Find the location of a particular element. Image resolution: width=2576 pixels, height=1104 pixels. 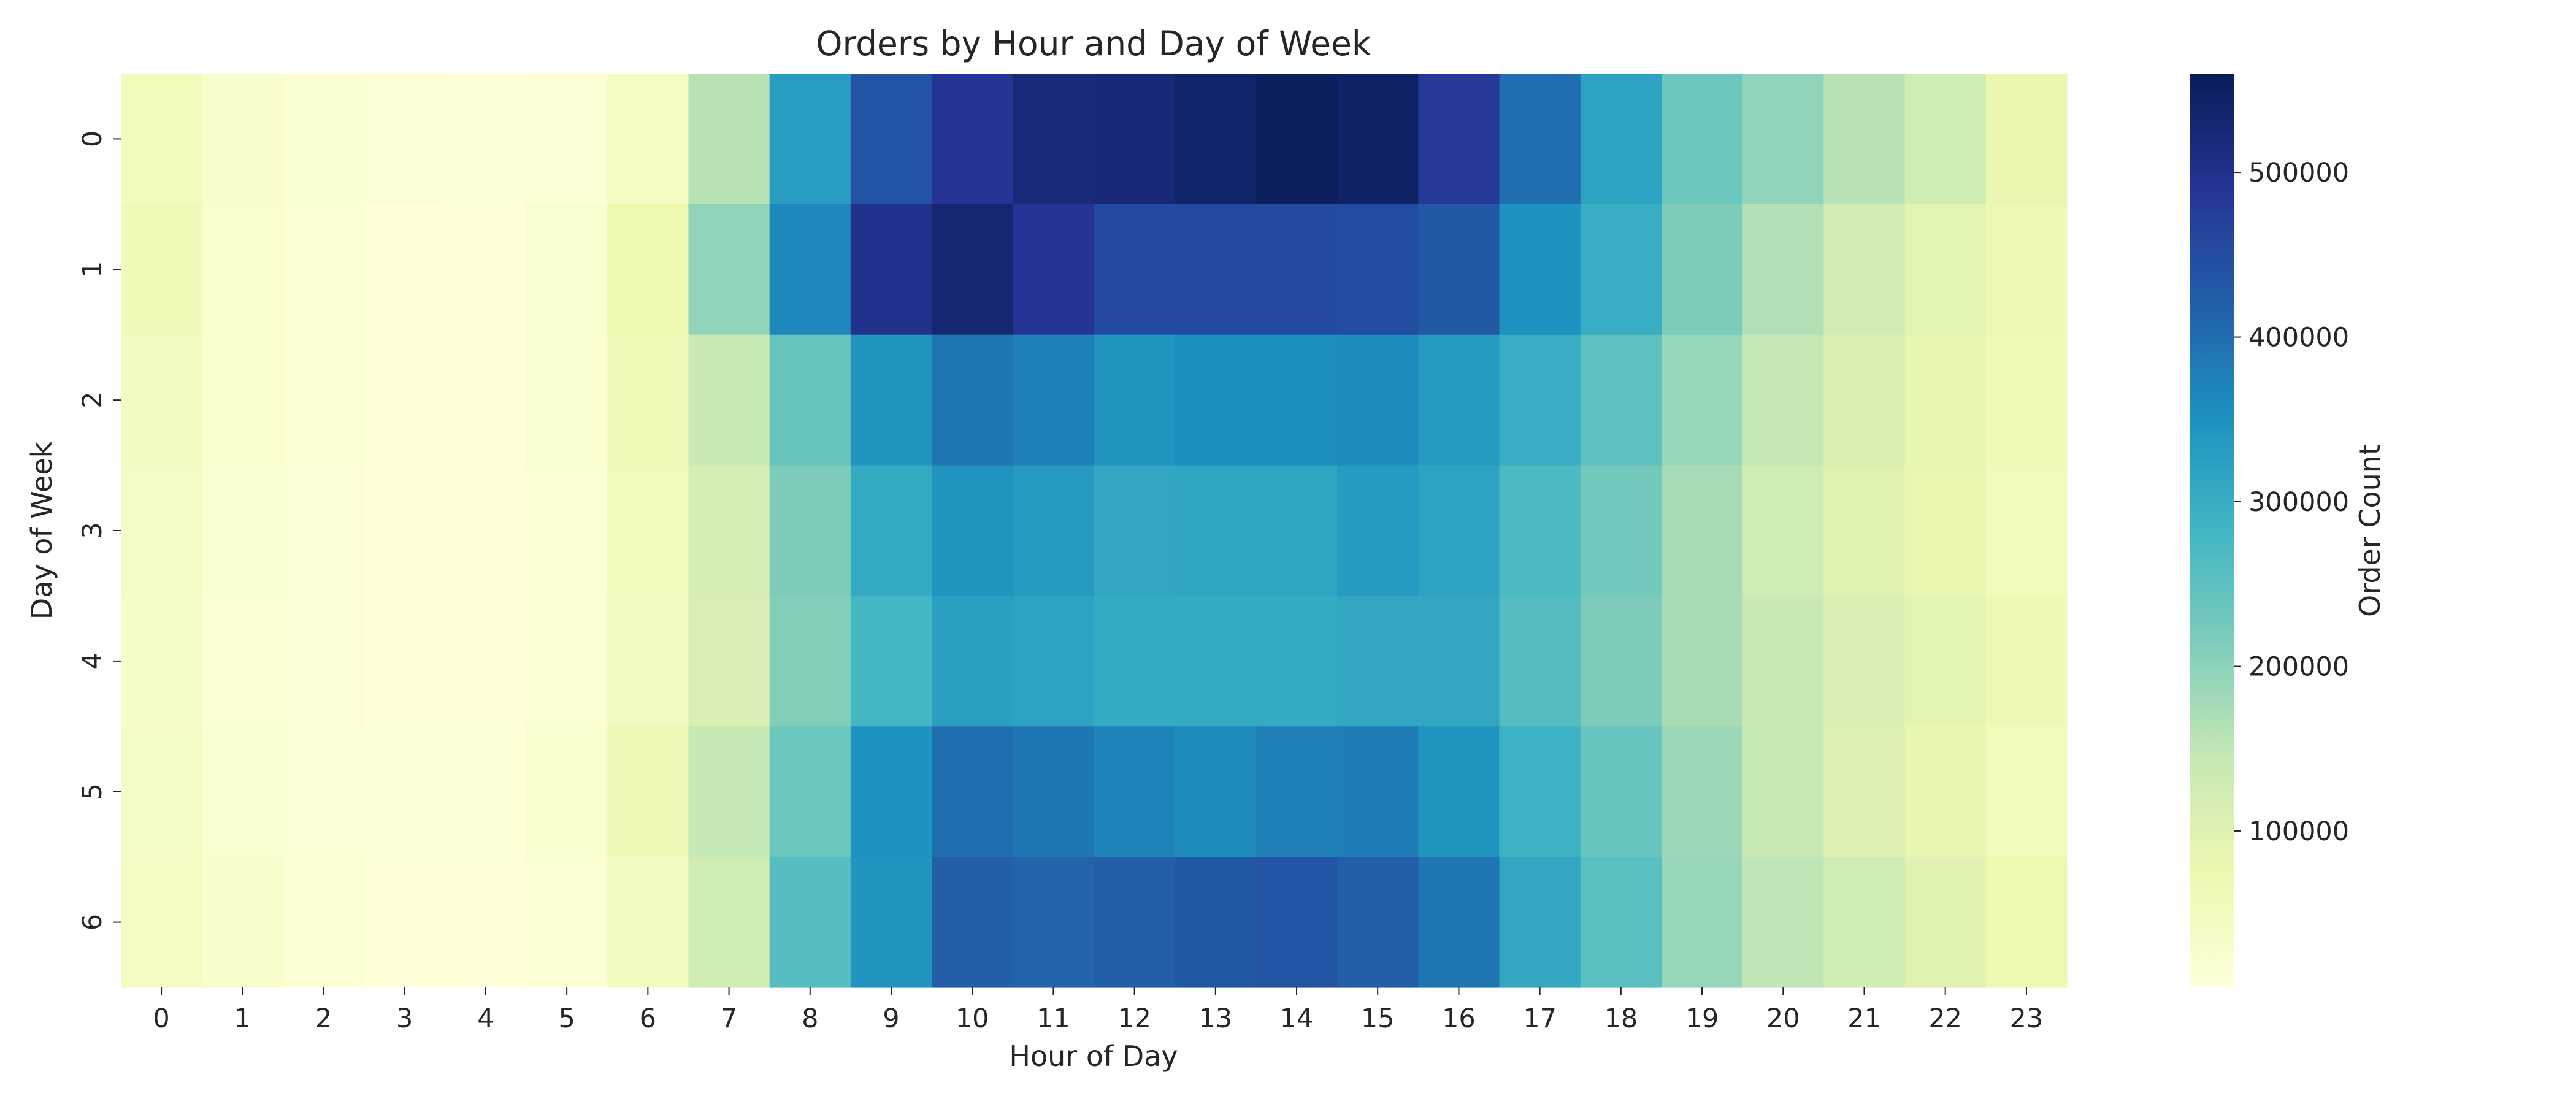

colorbar-tick-label: 400000 is located at coordinates (2298, 338).